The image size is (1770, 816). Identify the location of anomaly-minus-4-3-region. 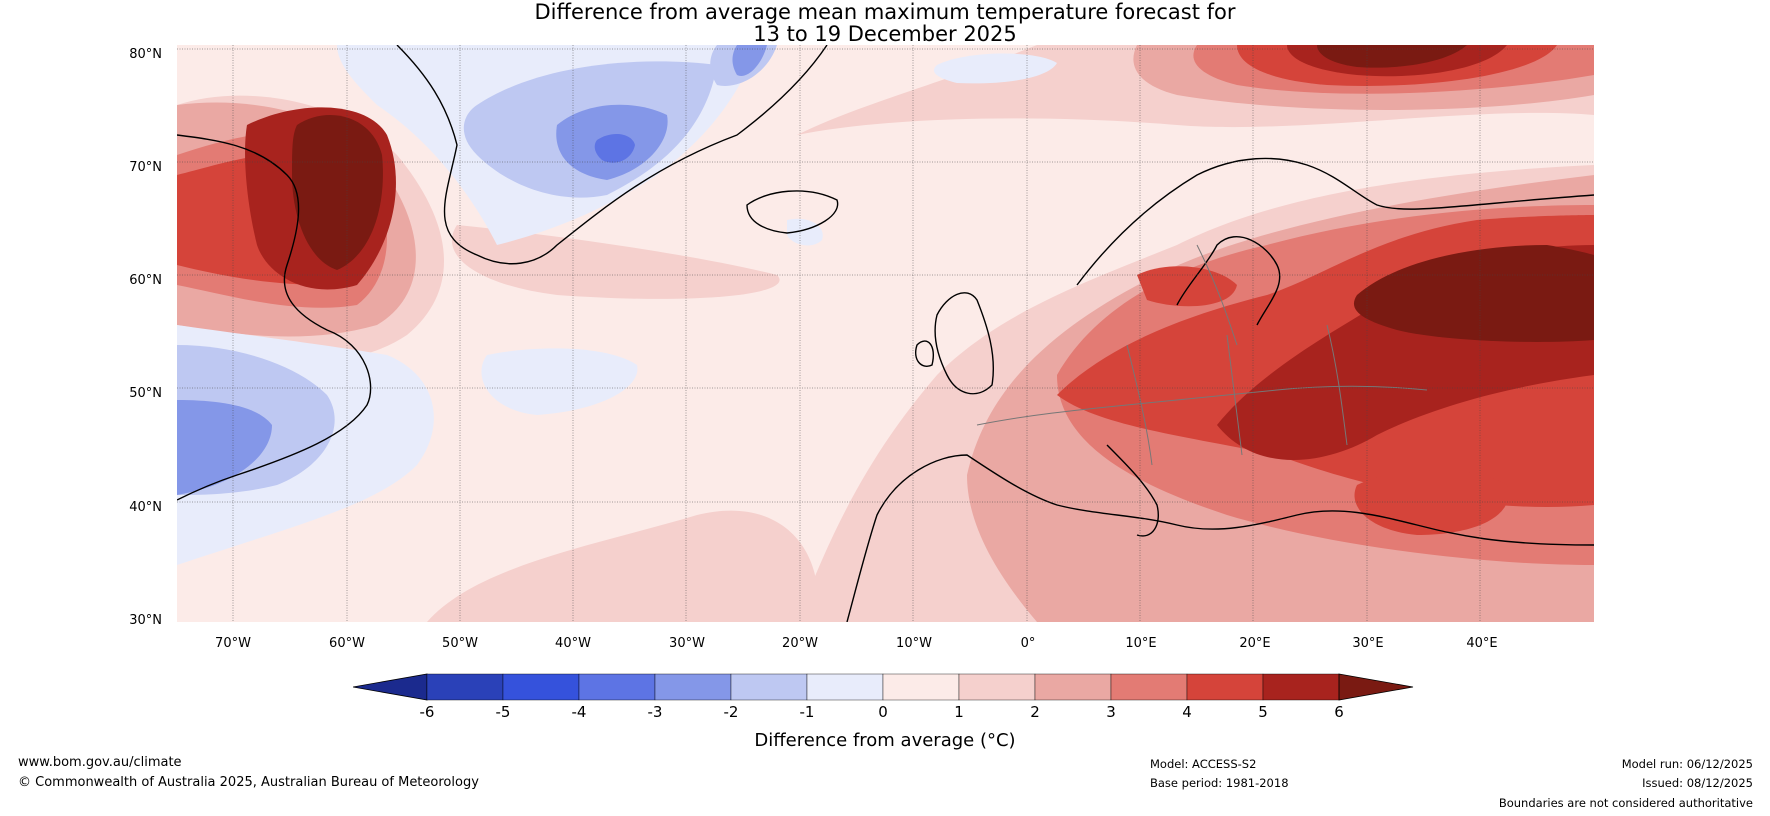
(614, 148).